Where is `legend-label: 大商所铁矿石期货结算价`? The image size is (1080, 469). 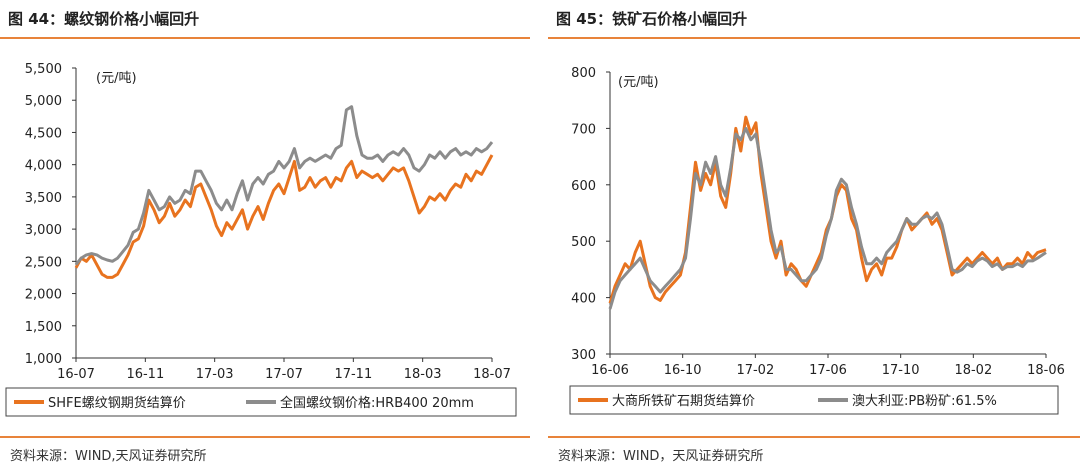 legend-label: 大商所铁矿石期货结算价 is located at coordinates (683, 401).